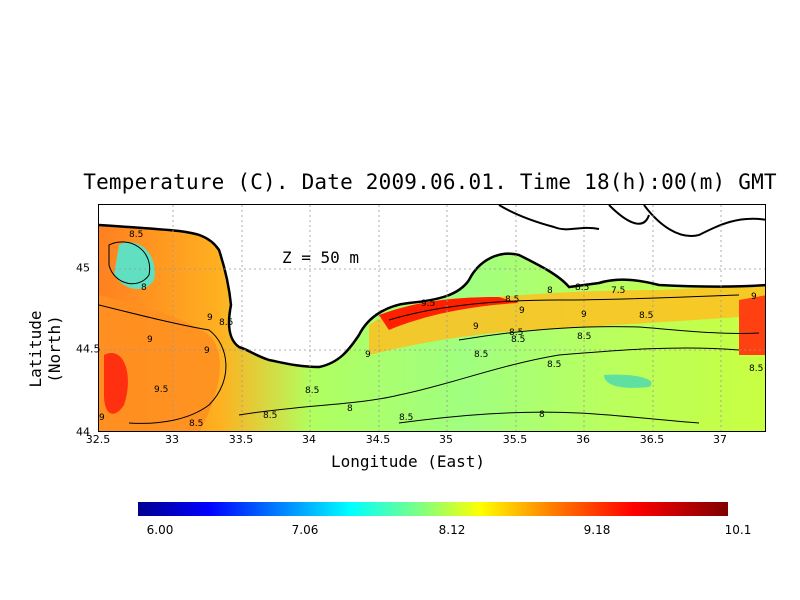 This screenshot has width=800, height=600. I want to click on x-tick-35-5: 35.5, so click(515, 439).